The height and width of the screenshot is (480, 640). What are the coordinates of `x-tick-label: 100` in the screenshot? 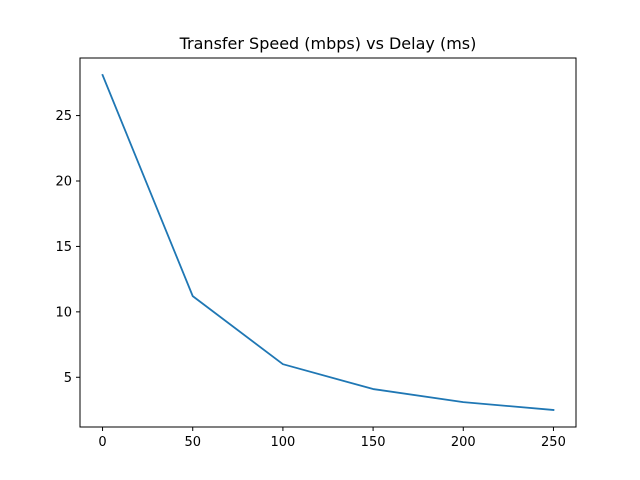 It's located at (282, 442).